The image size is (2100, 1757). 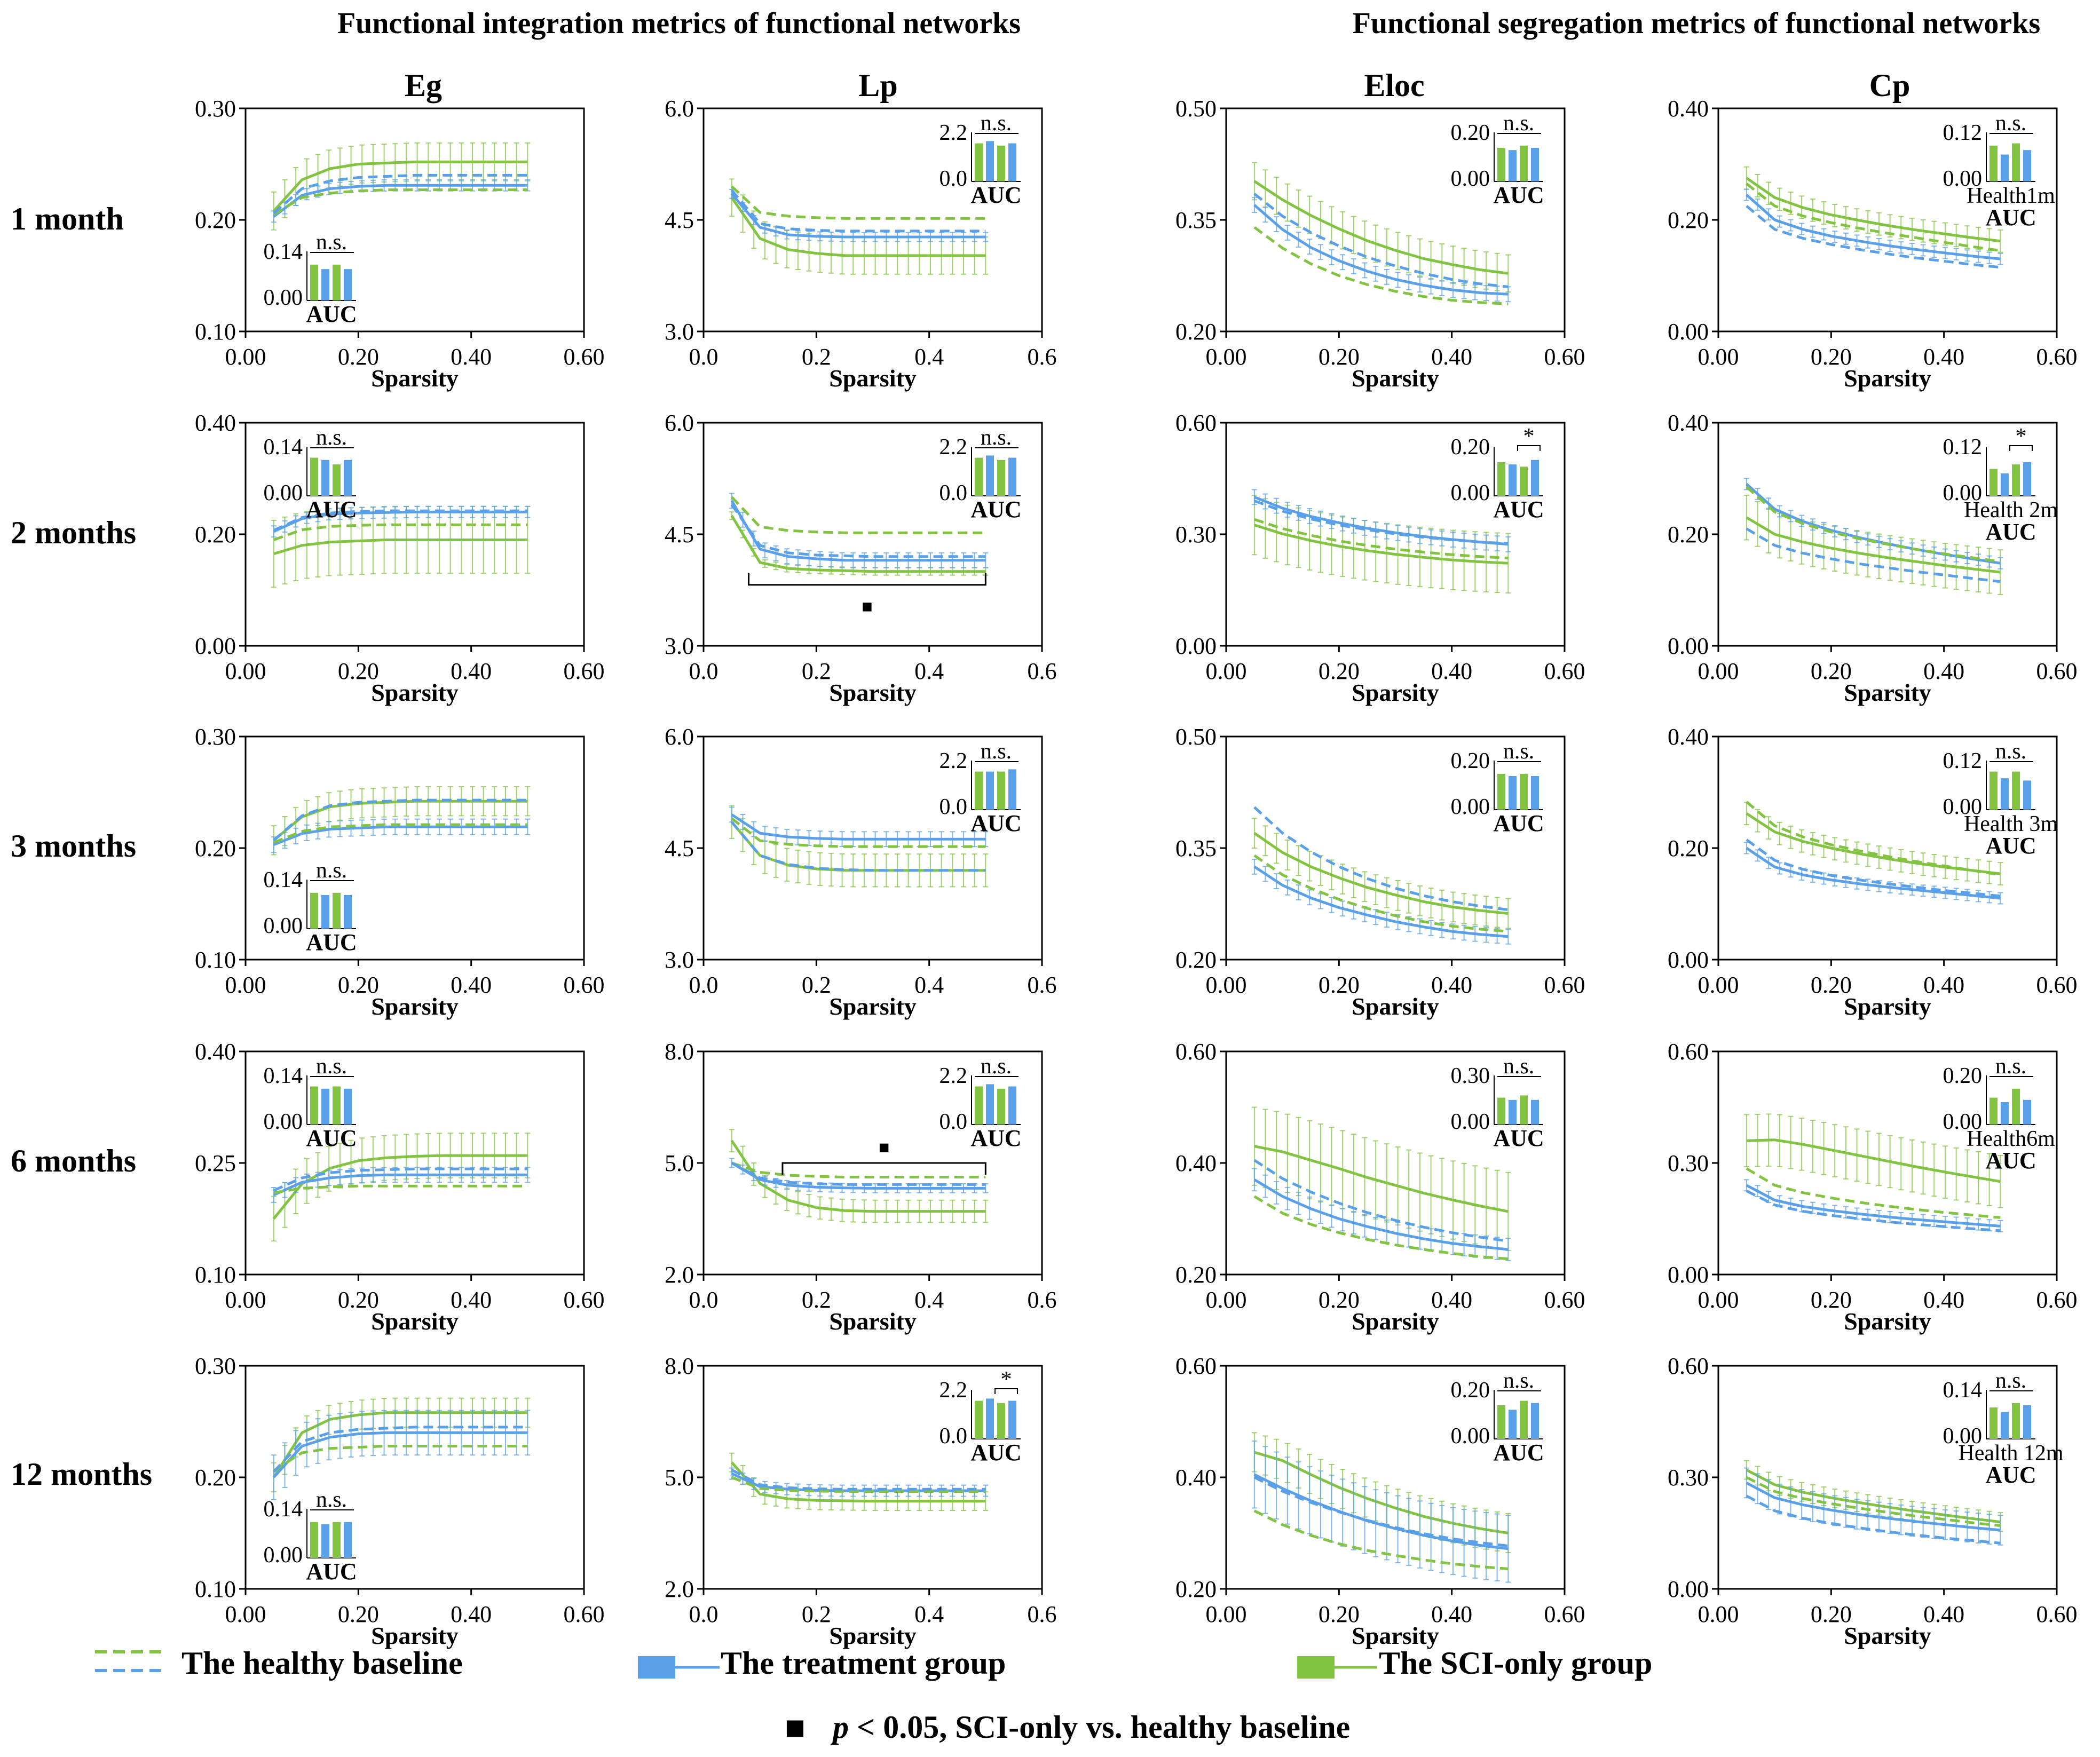 What do you see at coordinates (215, 1478) in the screenshot?
I see `y-tick-label: 0.20` at bounding box center [215, 1478].